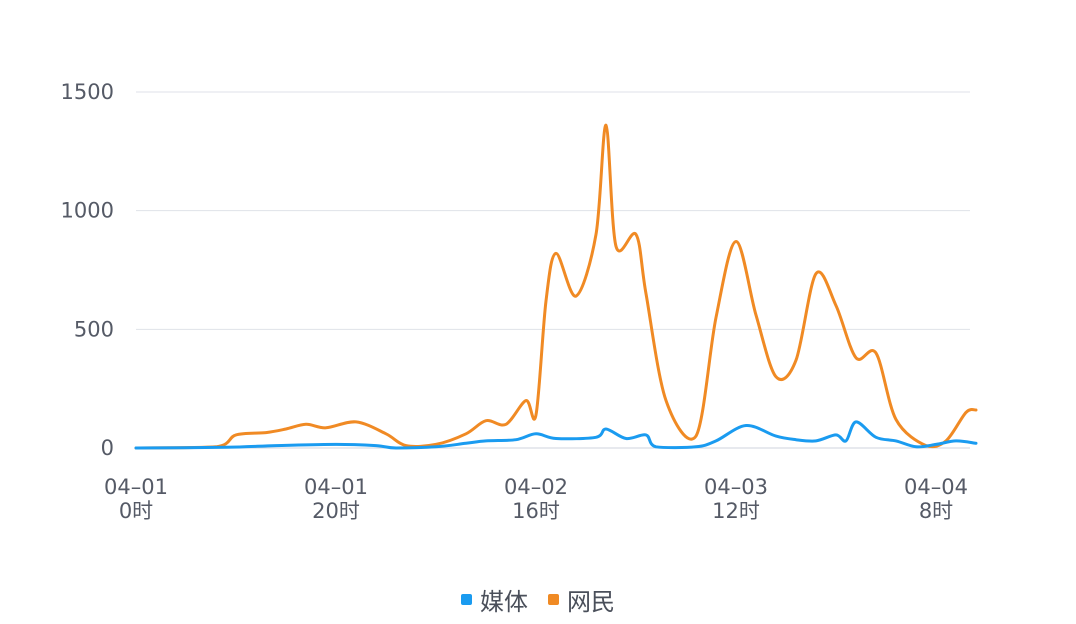 The image size is (1076, 624). What do you see at coordinates (736, 487) in the screenshot?
I see `x-tick-date: 04–03` at bounding box center [736, 487].